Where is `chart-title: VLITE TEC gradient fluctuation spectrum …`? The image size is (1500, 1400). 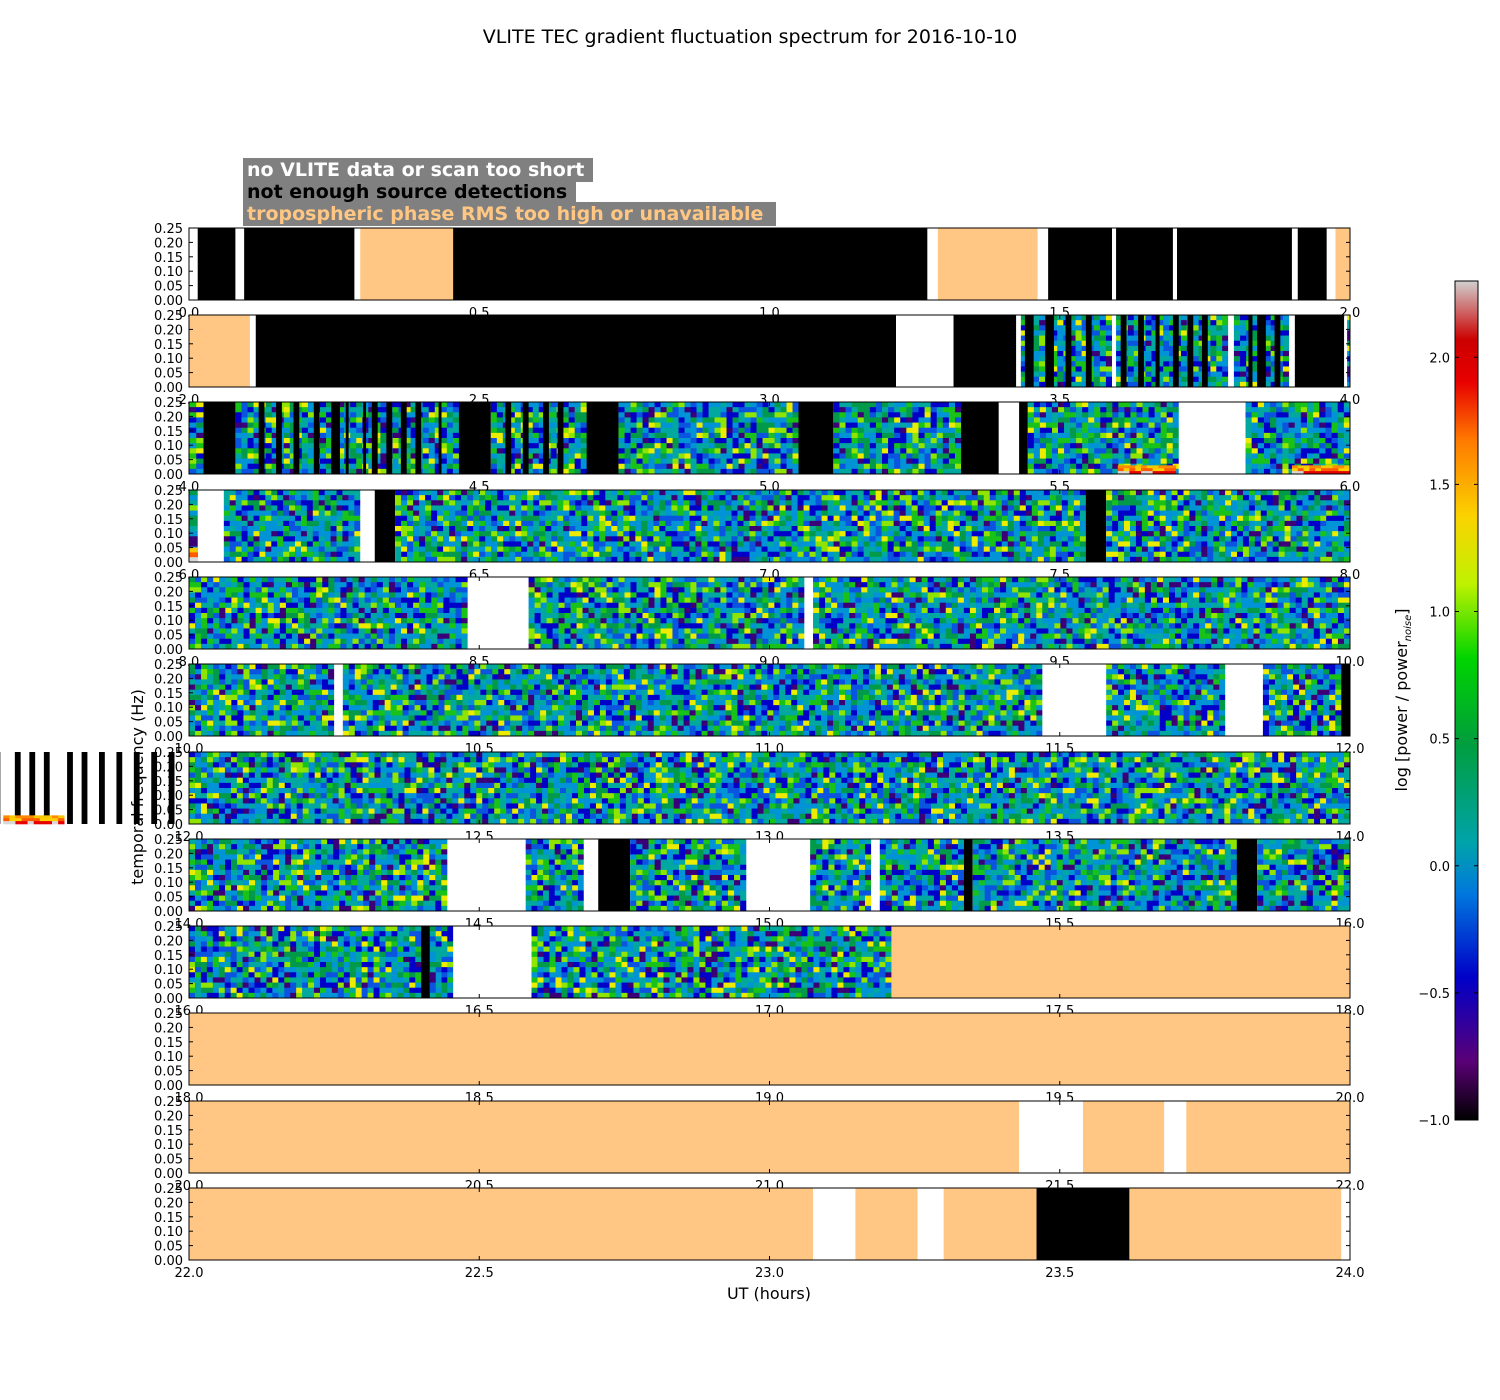 chart-title: VLITE TEC gradient fluctuation spectrum … is located at coordinates (750, 37).